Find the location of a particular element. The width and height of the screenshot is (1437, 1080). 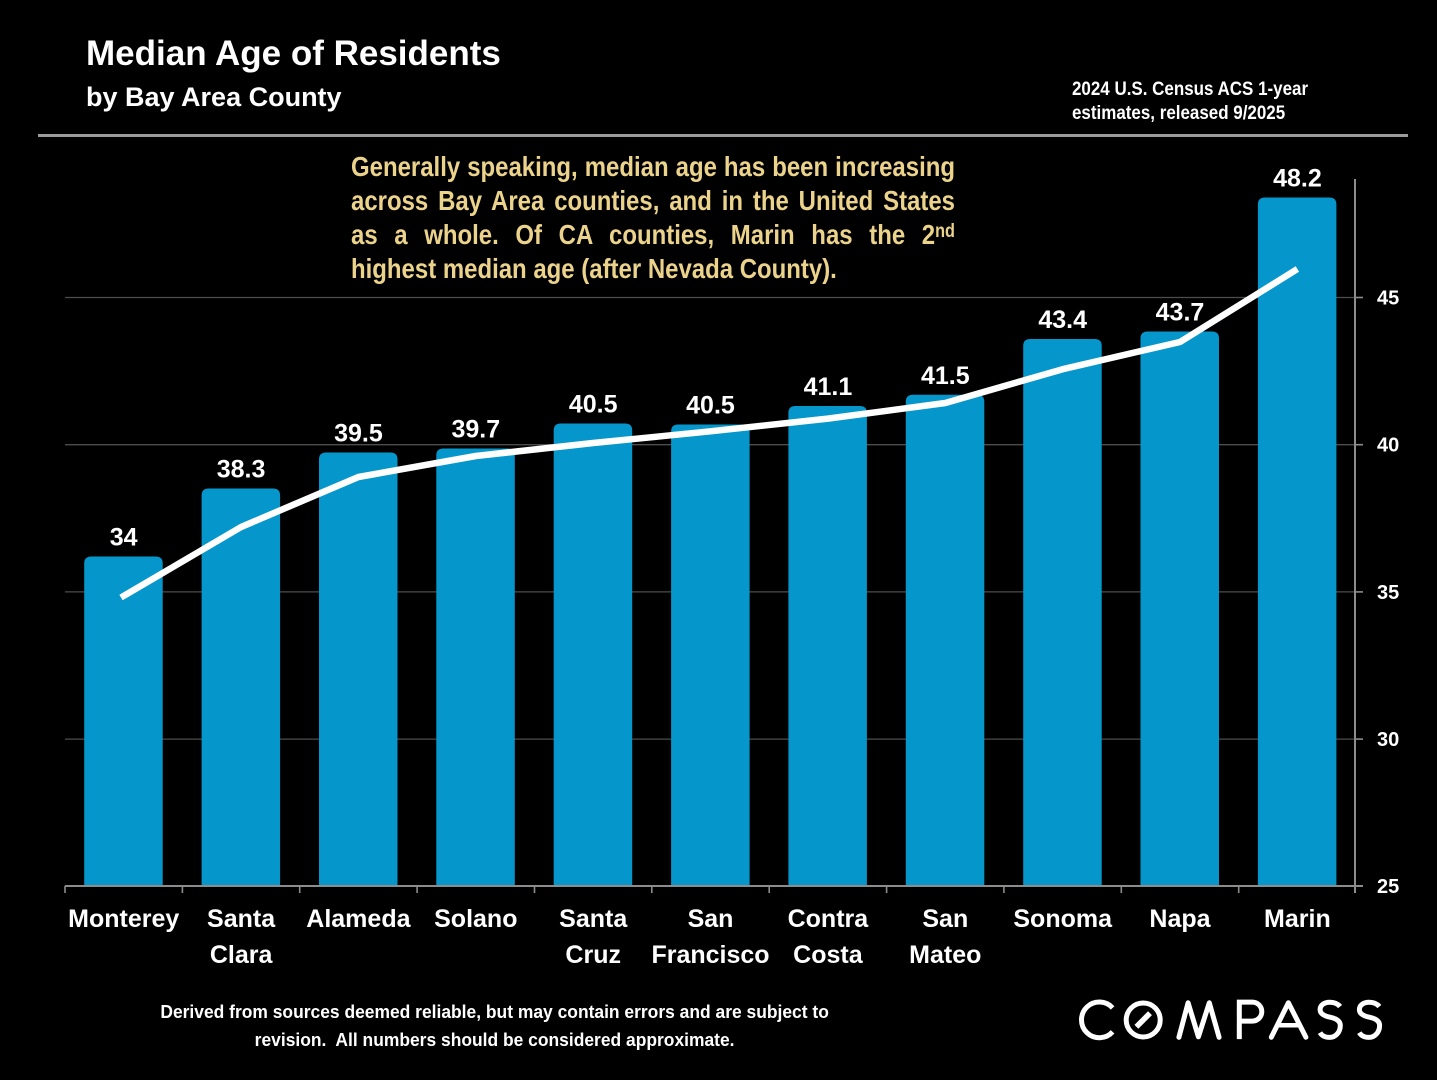

svg-text: 41.1 is located at coordinates (828, 387).